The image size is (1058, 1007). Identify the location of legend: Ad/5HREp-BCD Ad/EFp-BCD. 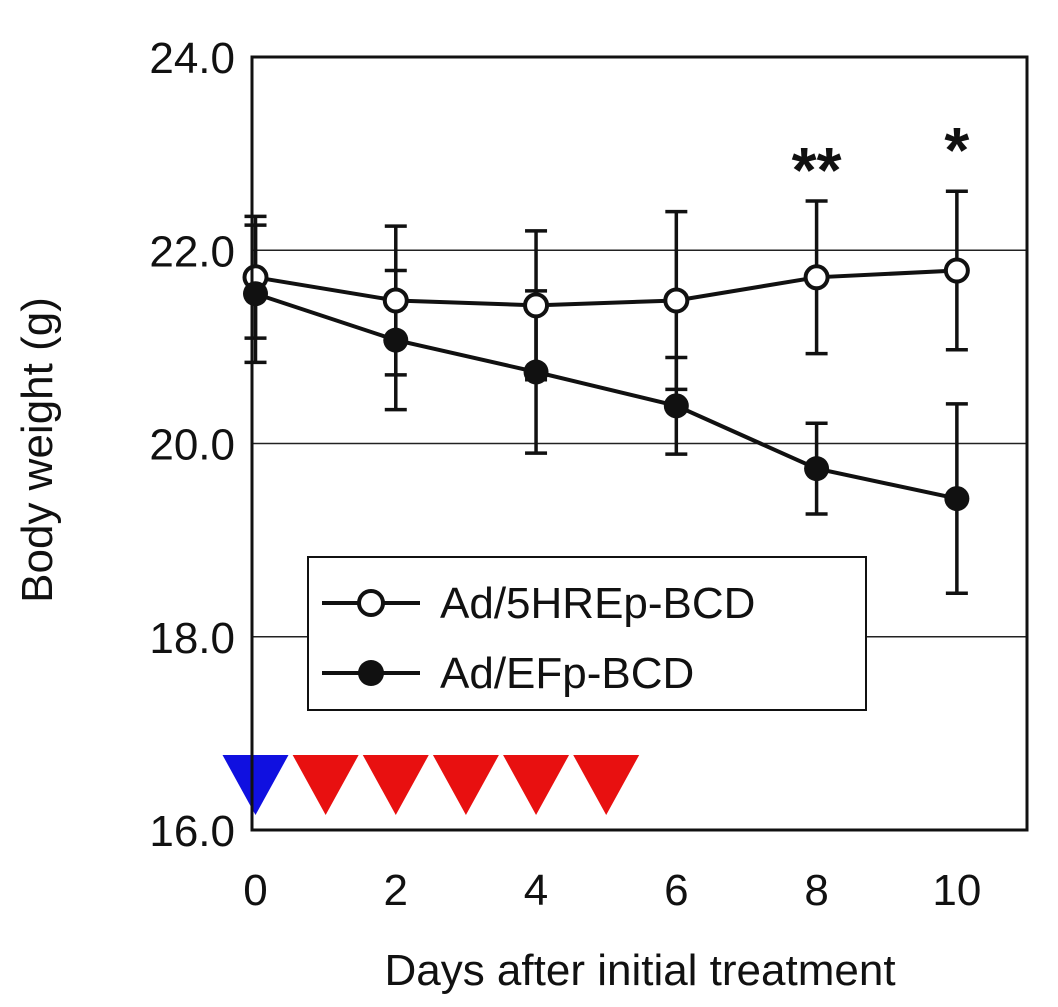
(587, 633).